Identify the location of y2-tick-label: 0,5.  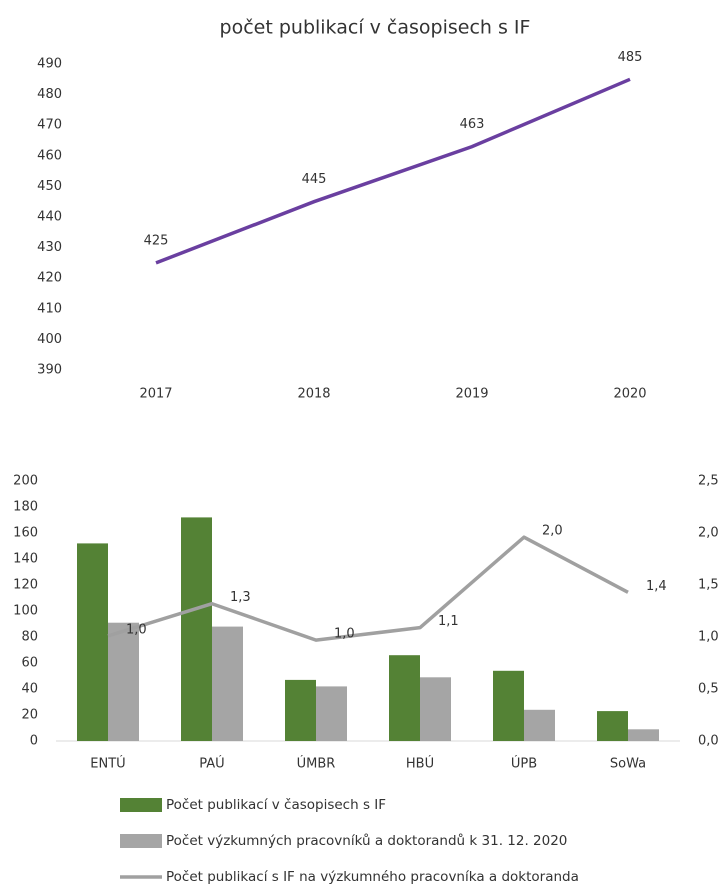
(708, 689).